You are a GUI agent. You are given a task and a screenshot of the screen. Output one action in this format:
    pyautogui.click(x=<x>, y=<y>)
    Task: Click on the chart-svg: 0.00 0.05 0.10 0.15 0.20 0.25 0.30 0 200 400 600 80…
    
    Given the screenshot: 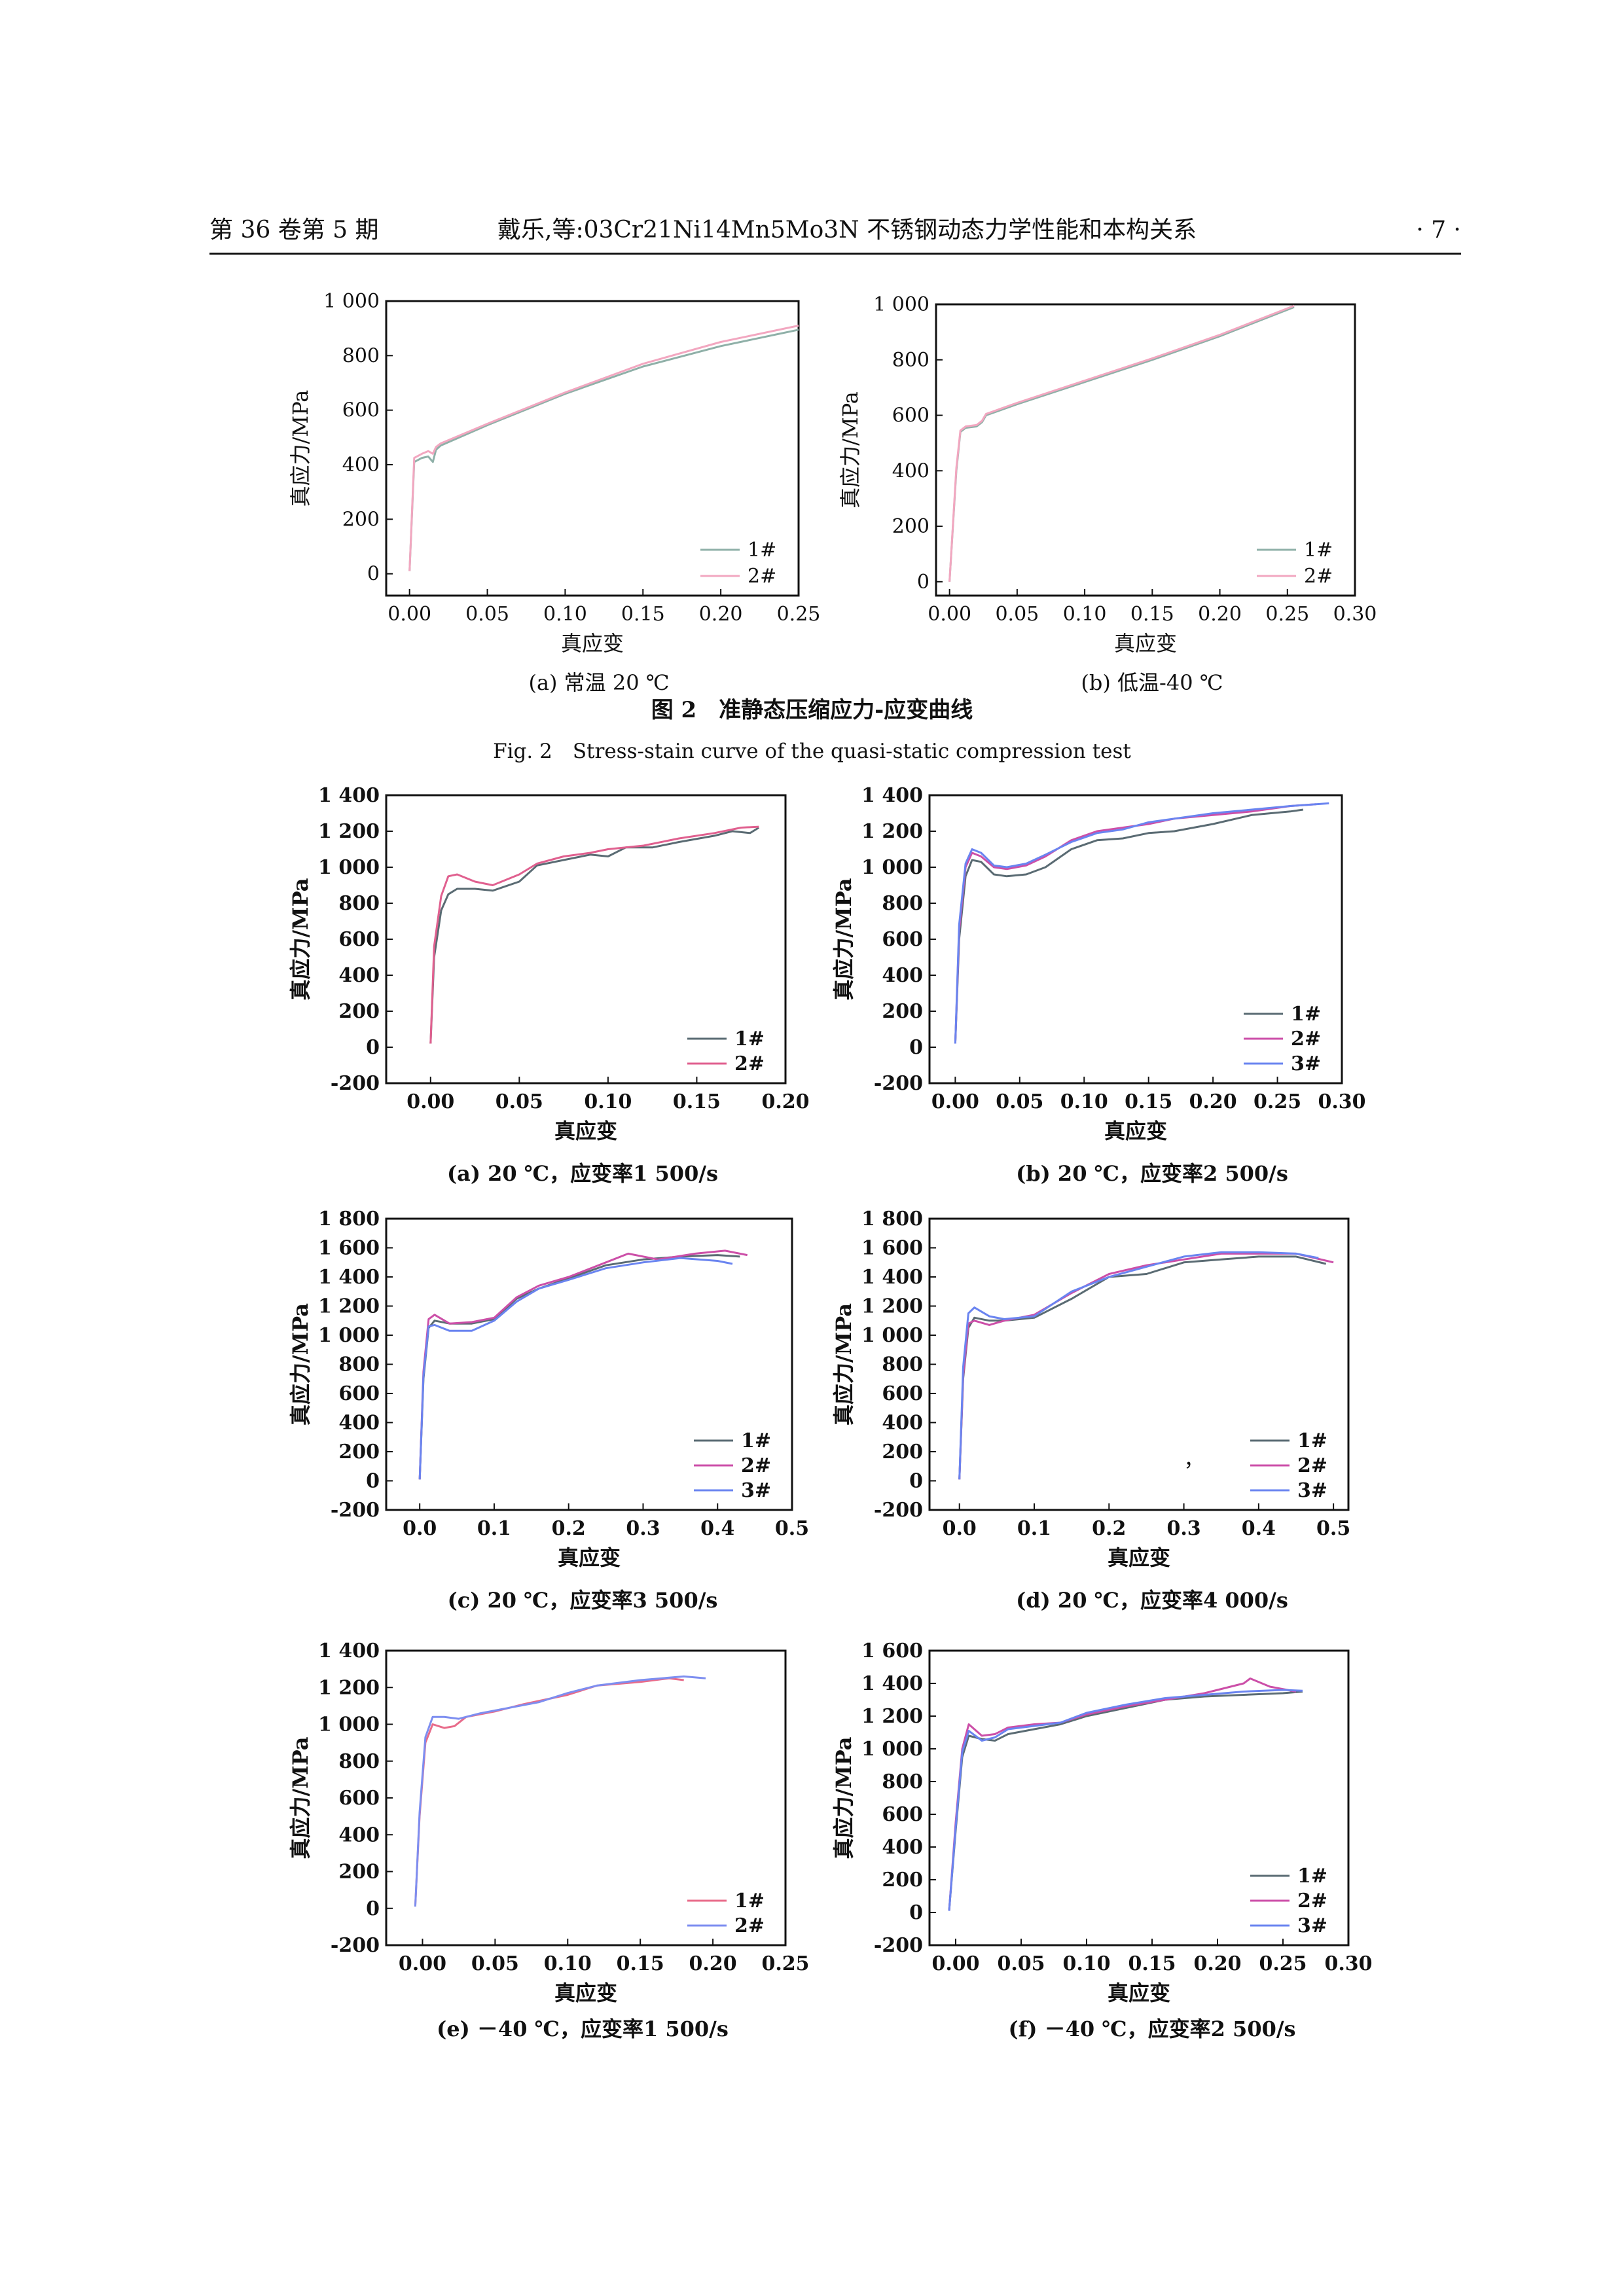 What is the action you would take?
    pyautogui.click(x=1107, y=474)
    